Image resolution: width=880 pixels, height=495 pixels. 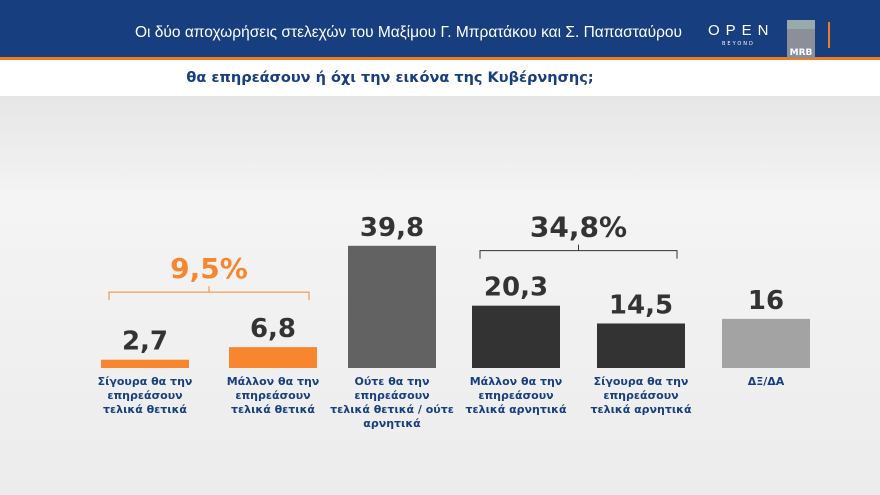 What do you see at coordinates (801, 39) in the screenshot?
I see `mrb-logo: MRB` at bounding box center [801, 39].